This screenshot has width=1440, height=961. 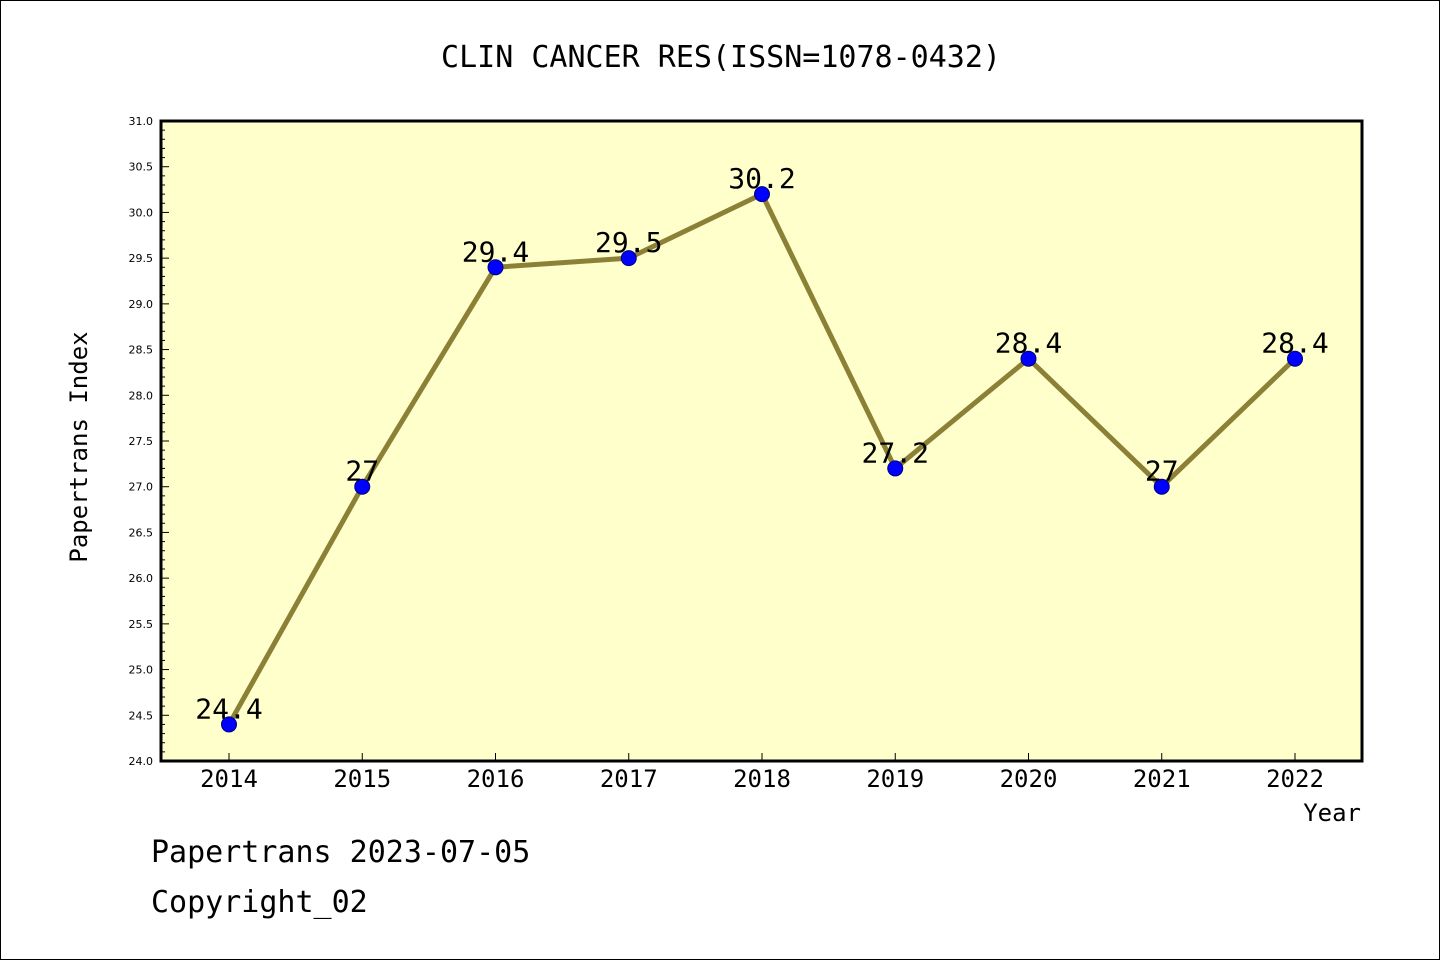 What do you see at coordinates (141, 304) in the screenshot?
I see `y-tick-label: 29.0` at bounding box center [141, 304].